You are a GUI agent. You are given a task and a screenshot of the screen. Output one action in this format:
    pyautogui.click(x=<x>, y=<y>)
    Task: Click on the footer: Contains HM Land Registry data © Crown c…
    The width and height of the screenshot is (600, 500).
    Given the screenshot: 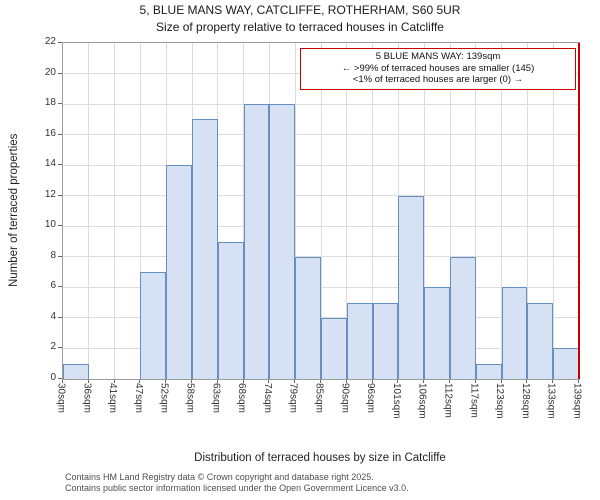 What is the action you would take?
    pyautogui.click(x=237, y=482)
    